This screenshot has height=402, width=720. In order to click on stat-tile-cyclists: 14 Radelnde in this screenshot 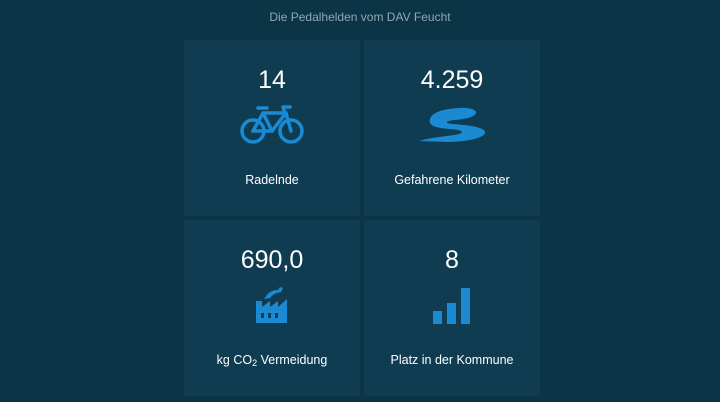, I will do `click(272, 128)`.